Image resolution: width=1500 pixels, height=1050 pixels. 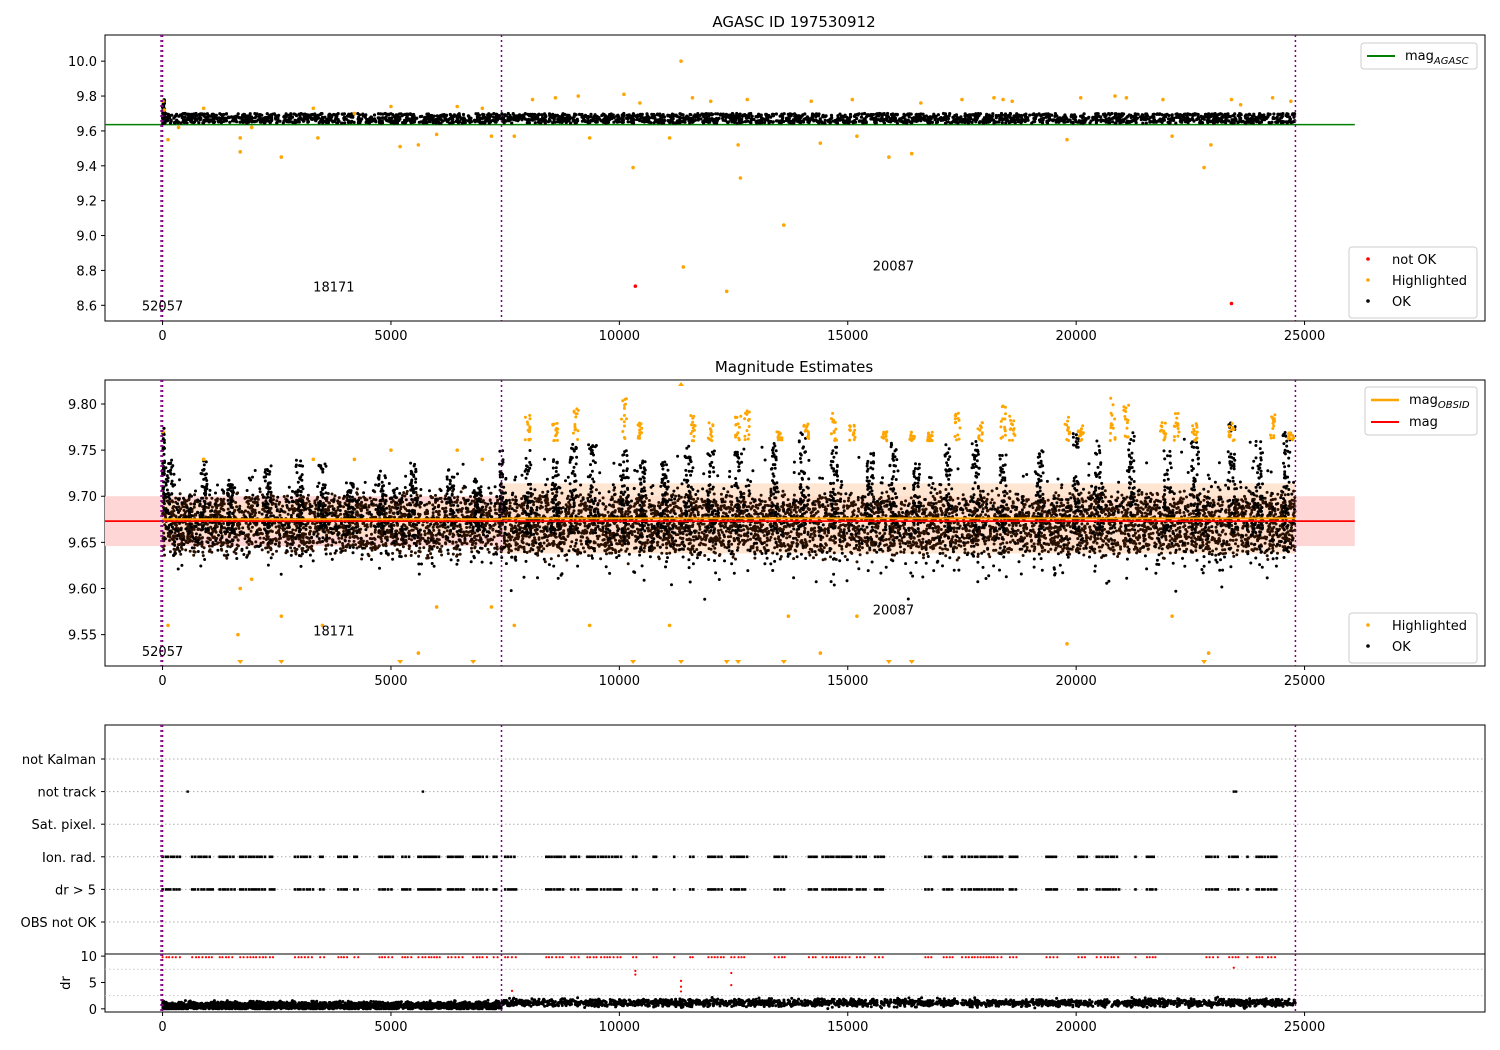 What do you see at coordinates (86, 97) in the screenshot?
I see `y-tick-label: 9.8` at bounding box center [86, 97].